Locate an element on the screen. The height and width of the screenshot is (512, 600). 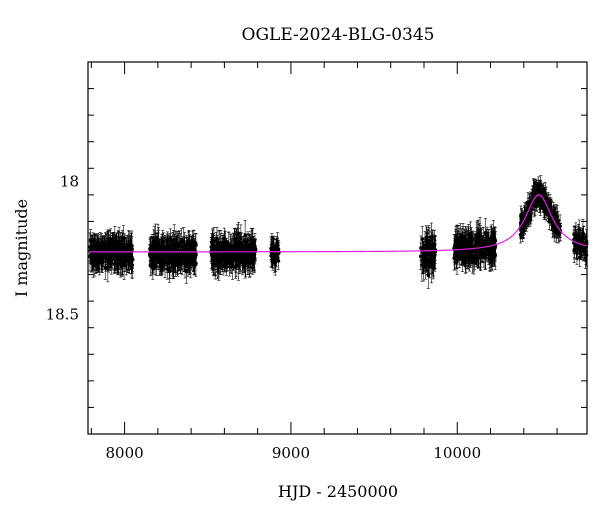
chart-title: OGLE-2024-BLG-0345 is located at coordinates (338, 35).